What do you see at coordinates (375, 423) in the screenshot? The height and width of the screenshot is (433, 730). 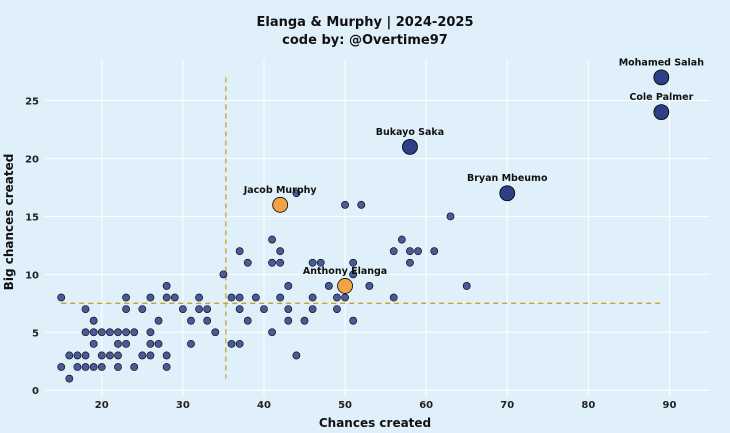 I see `x-axis-label: Chances created` at bounding box center [375, 423].